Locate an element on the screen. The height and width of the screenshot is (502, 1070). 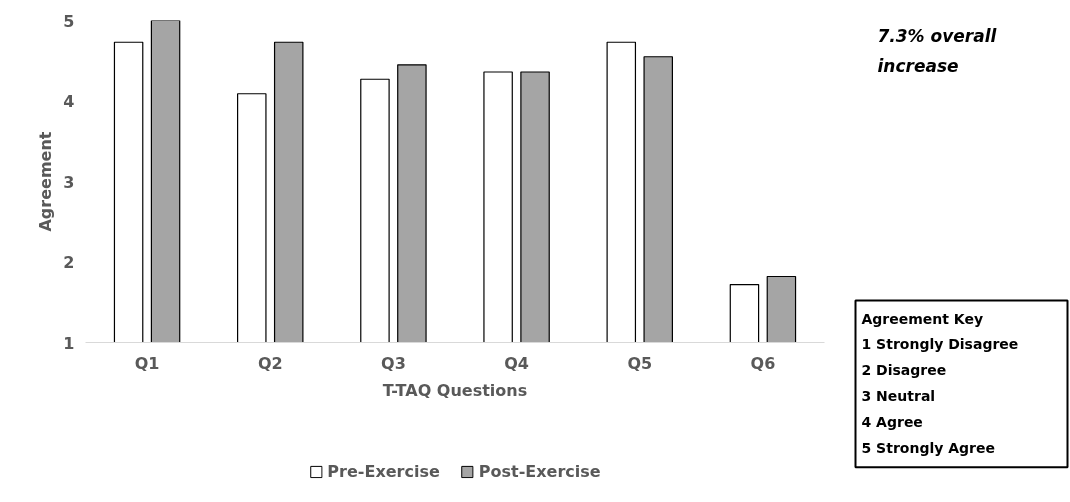
x-tick-label: Q2 is located at coordinates (270, 363).